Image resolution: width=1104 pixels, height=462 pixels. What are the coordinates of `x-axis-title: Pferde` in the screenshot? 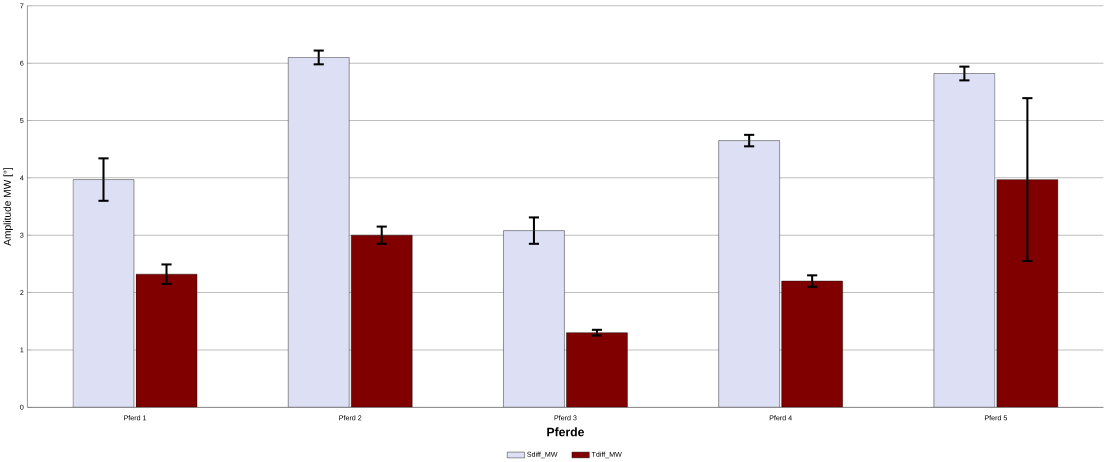 It's located at (565, 432).